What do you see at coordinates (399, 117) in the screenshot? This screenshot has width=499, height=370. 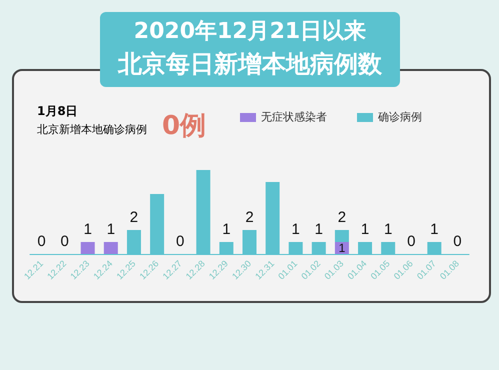 I see `legend-label: 确诊病例` at bounding box center [399, 117].